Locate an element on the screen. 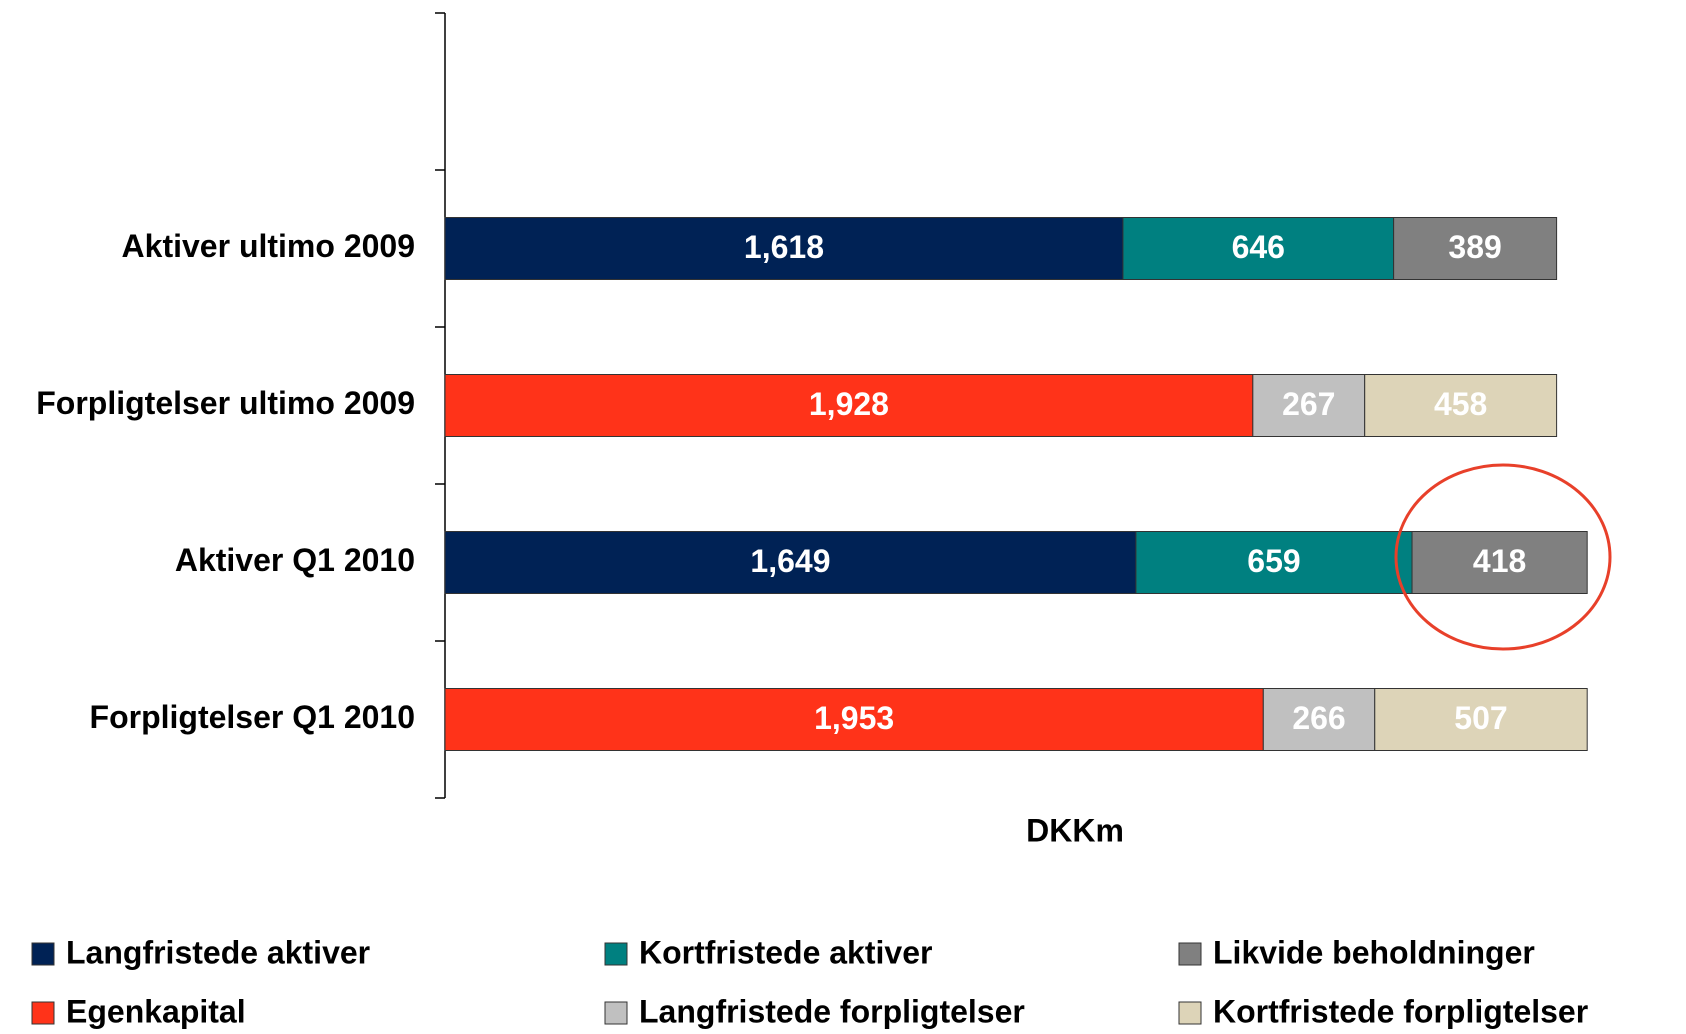  data-label: 1,649 is located at coordinates (790, 561).